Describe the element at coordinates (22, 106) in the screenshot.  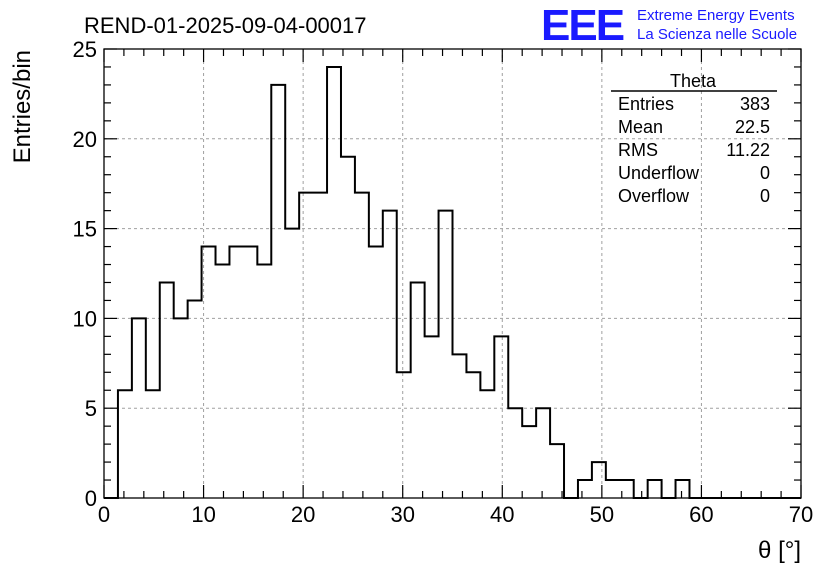
I see `y-axis-label: Entries/bin` at that location.